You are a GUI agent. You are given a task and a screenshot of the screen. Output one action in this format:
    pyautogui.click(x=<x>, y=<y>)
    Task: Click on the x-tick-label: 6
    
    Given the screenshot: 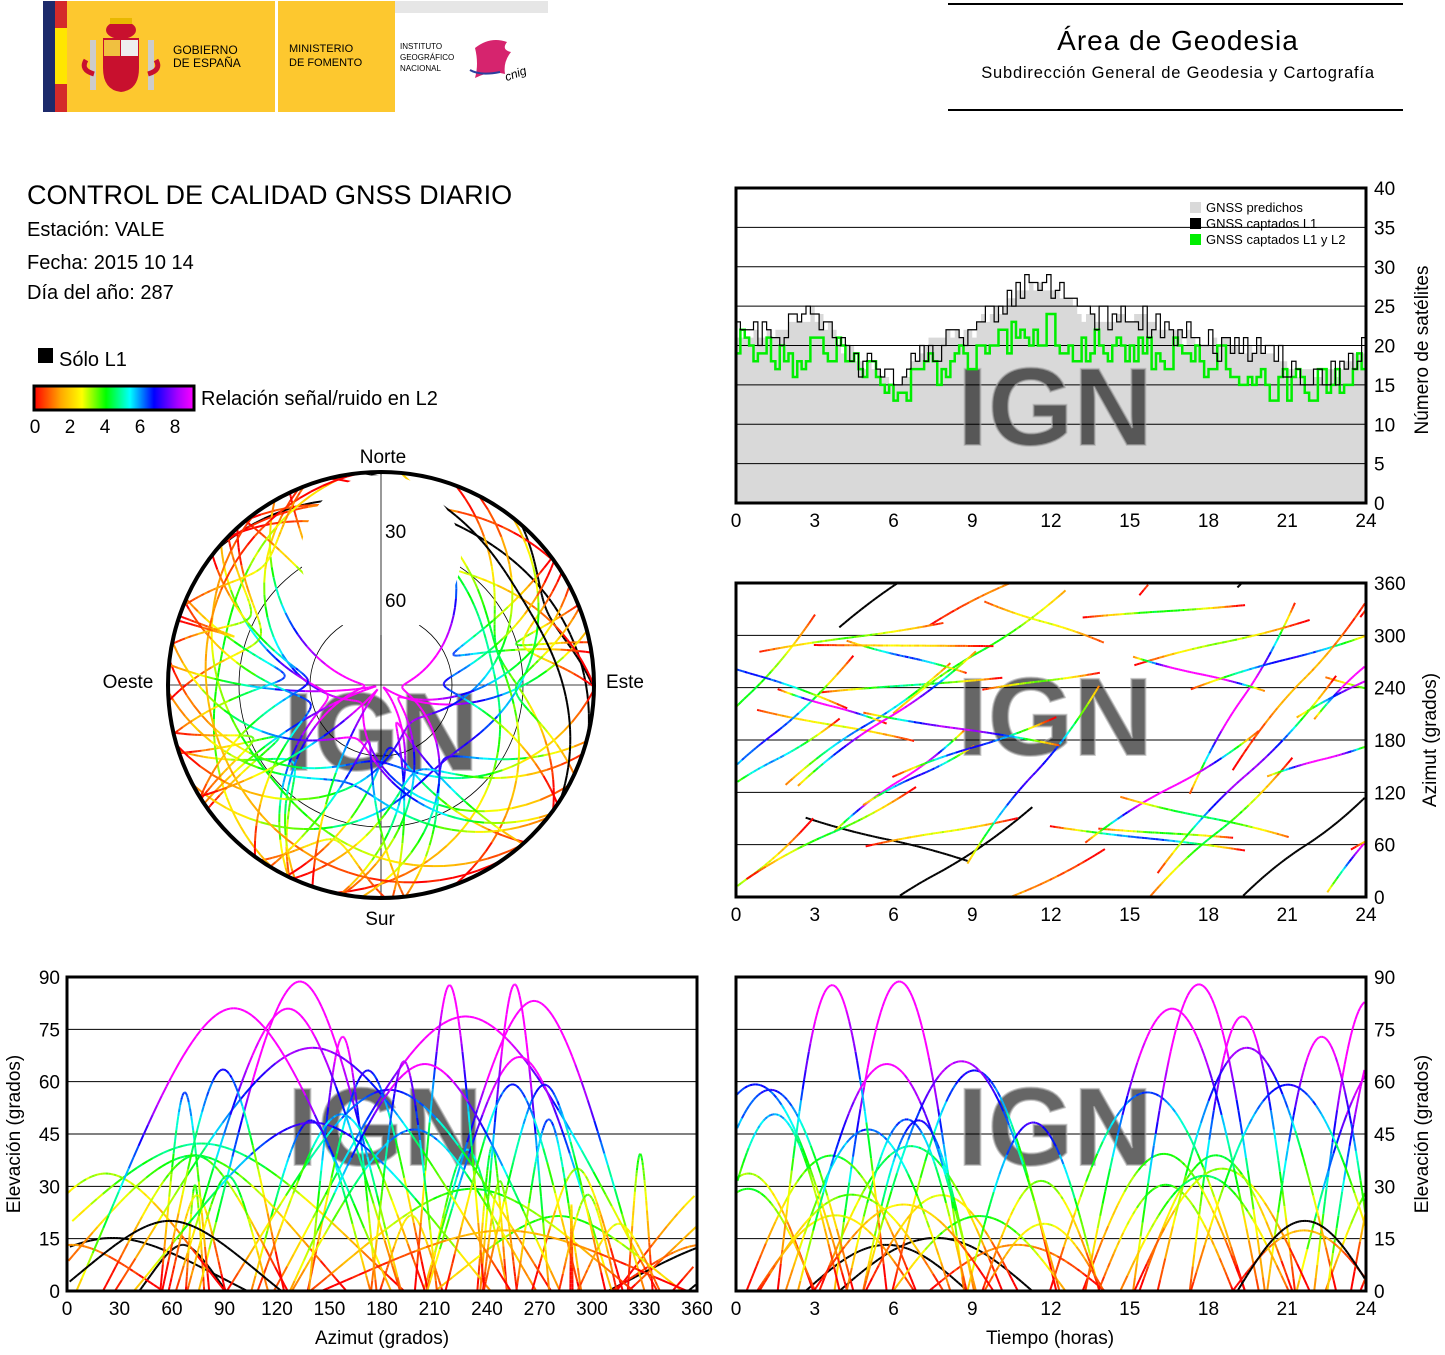 What is the action you would take?
    pyautogui.click(x=893, y=521)
    